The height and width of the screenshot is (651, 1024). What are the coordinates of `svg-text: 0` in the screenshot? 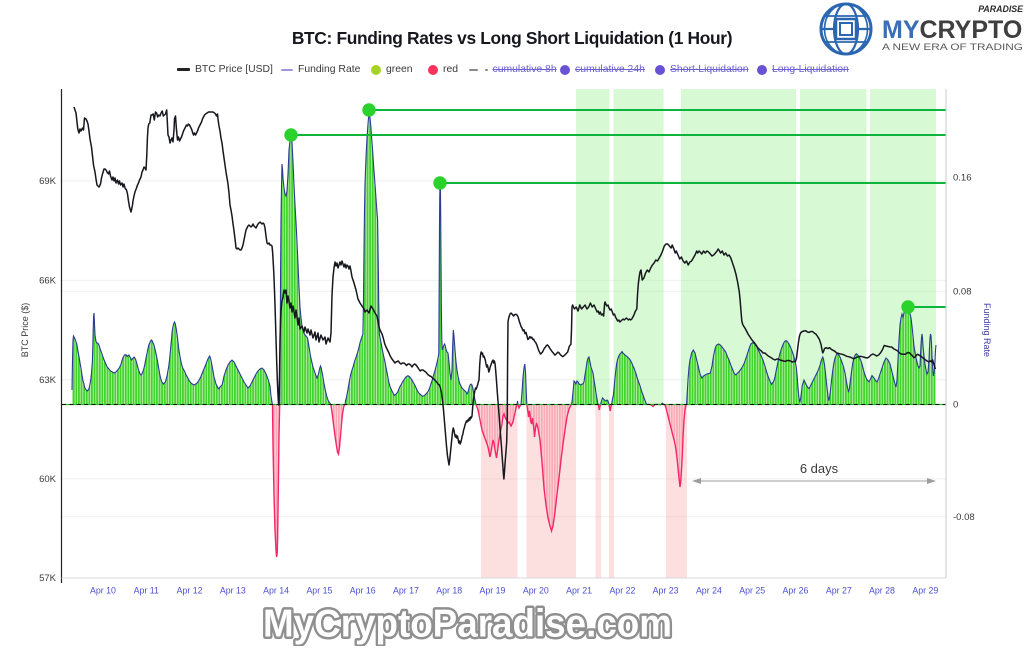 It's located at (955, 405).